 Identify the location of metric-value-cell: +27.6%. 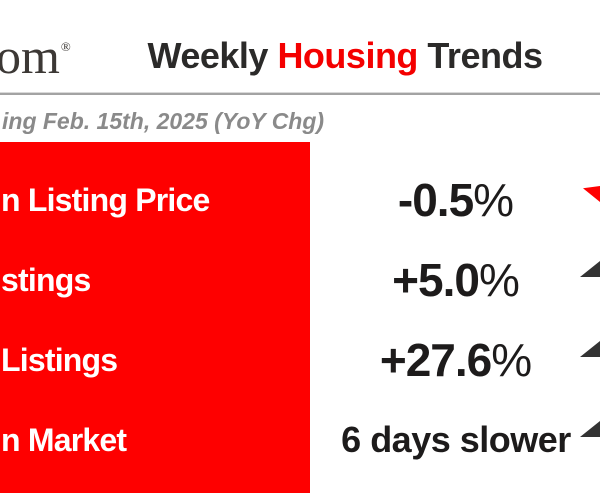
(455, 360).